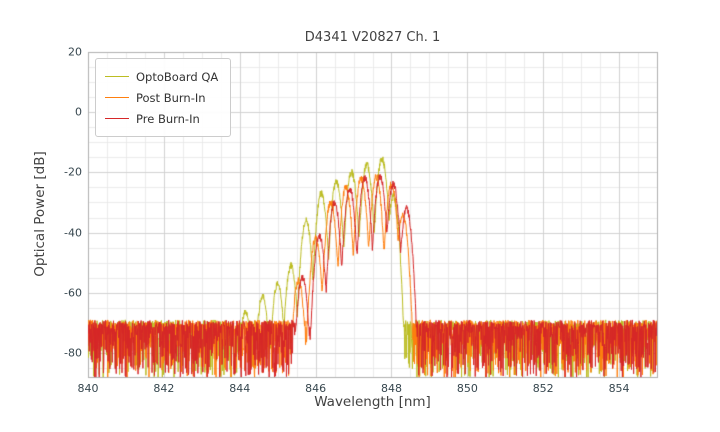  Describe the element at coordinates (316, 388) in the screenshot. I see `x-tick-label: 846` at that location.